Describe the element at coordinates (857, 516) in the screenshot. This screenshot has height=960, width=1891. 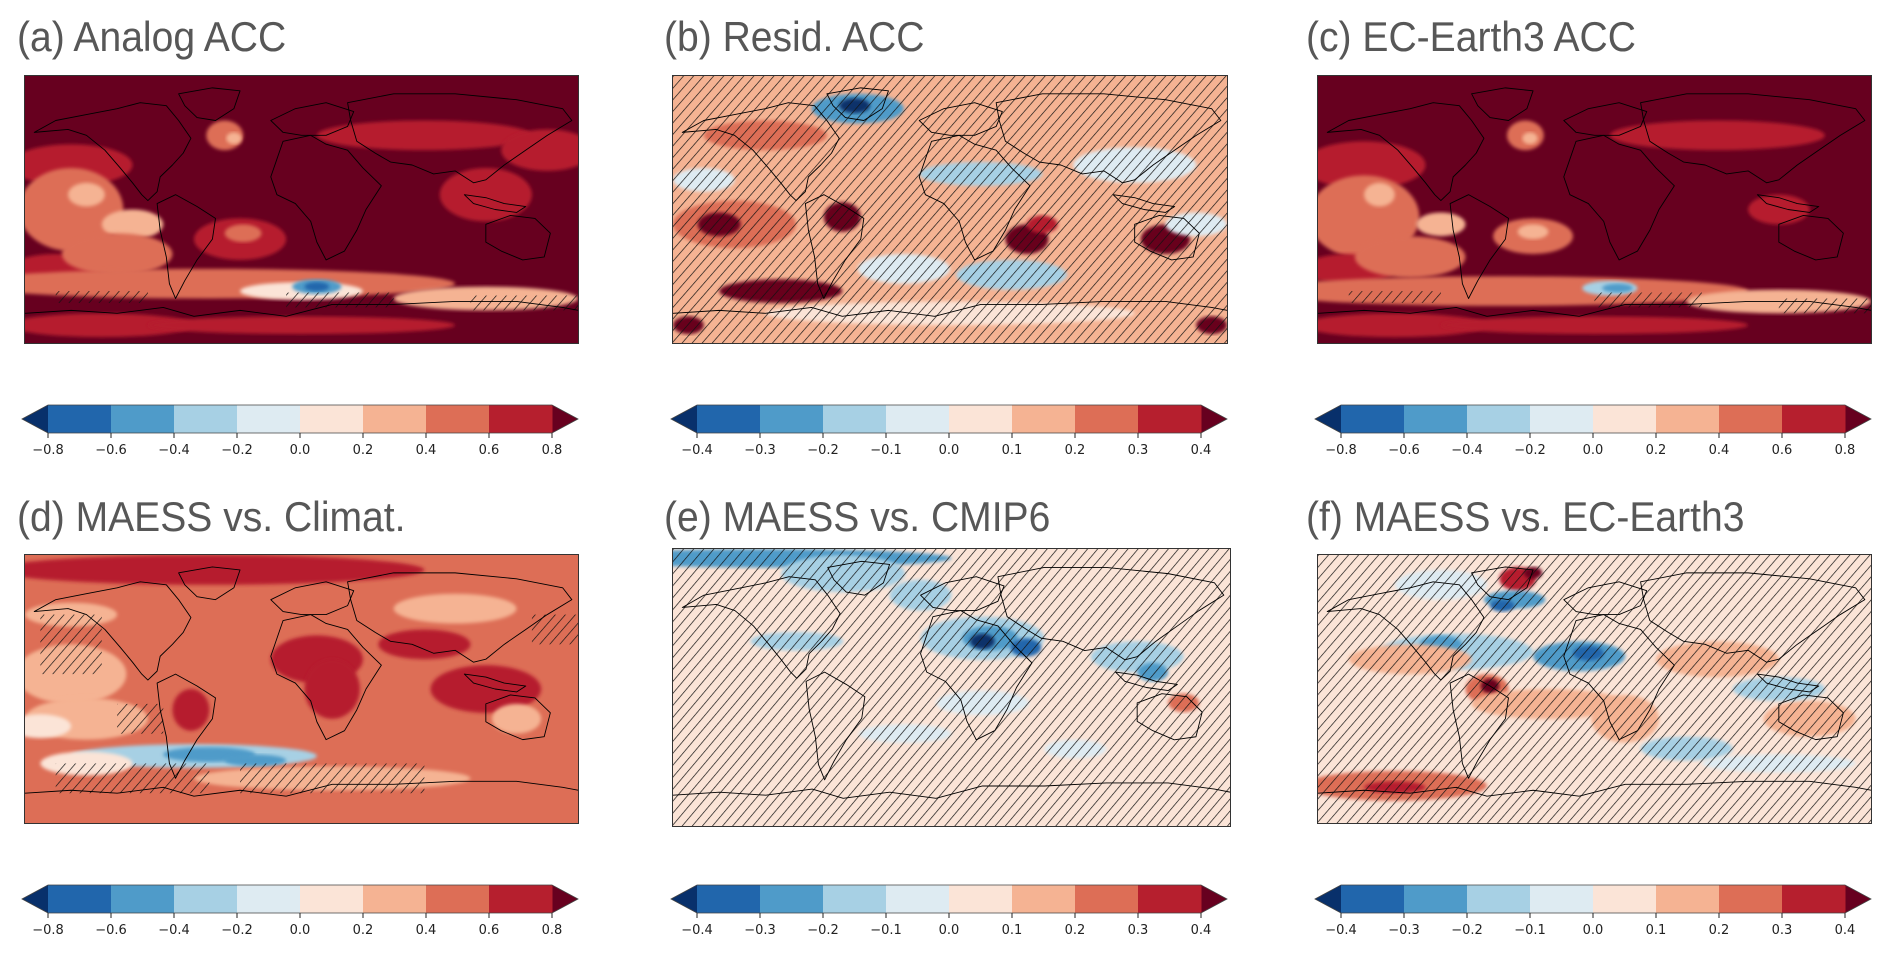
I see `panel-e-title: (e) MAESS vs. CMIP6` at that location.